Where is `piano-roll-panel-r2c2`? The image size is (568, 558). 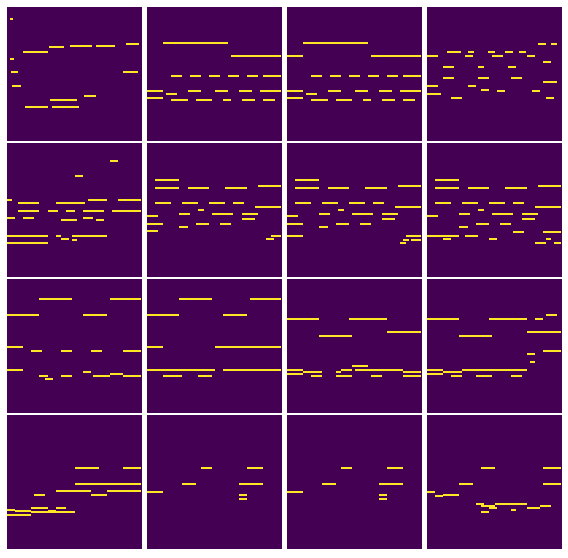 piano-roll-panel-r2c2 is located at coordinates (214, 210).